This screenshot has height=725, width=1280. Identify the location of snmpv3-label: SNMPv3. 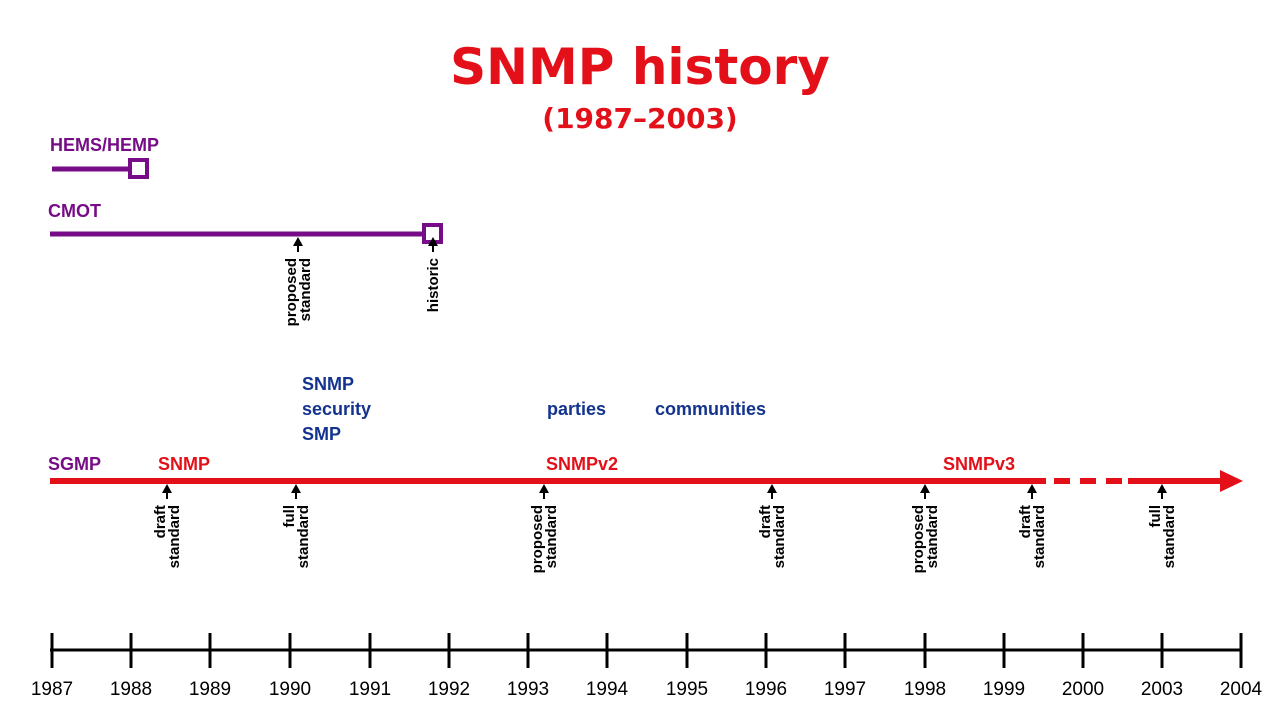
(979, 464).